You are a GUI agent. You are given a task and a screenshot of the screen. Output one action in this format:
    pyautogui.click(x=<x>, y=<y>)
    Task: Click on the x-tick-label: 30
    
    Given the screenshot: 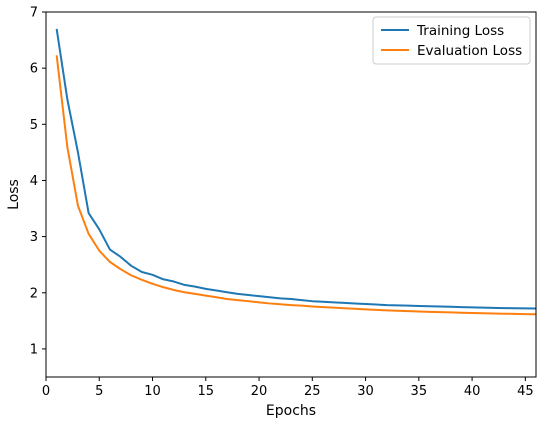 What is the action you would take?
    pyautogui.click(x=365, y=391)
    